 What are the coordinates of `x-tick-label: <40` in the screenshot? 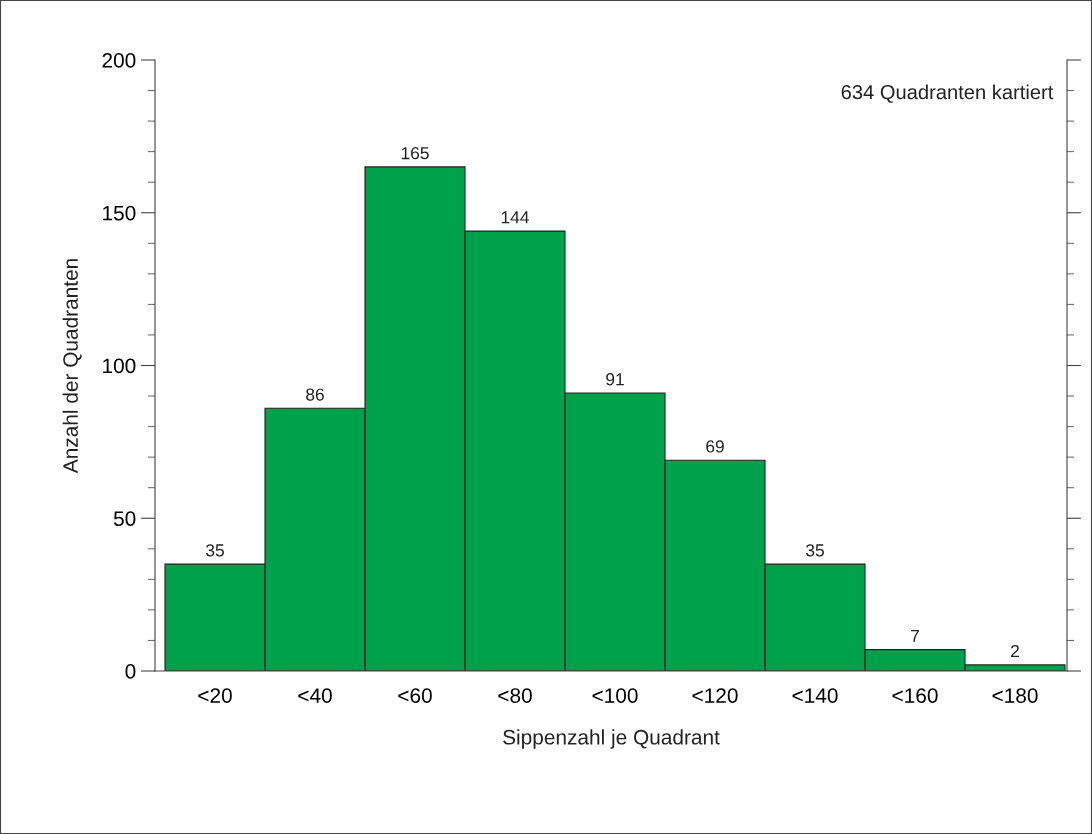 It's located at (315, 695).